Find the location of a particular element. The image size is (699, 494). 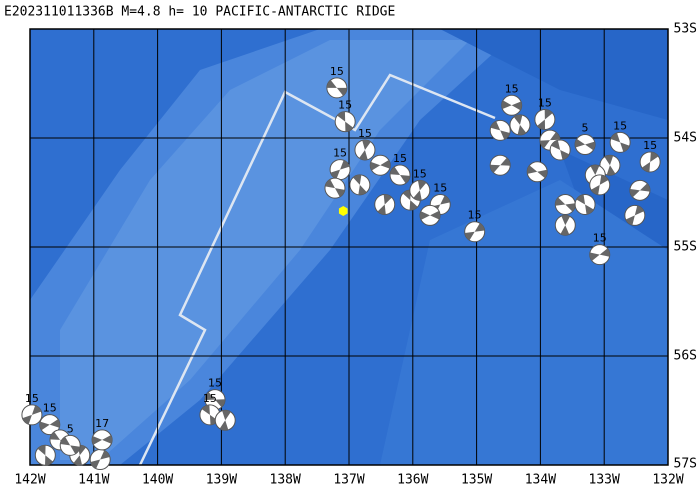

y-tick-label: 54S is located at coordinates (685, 138).